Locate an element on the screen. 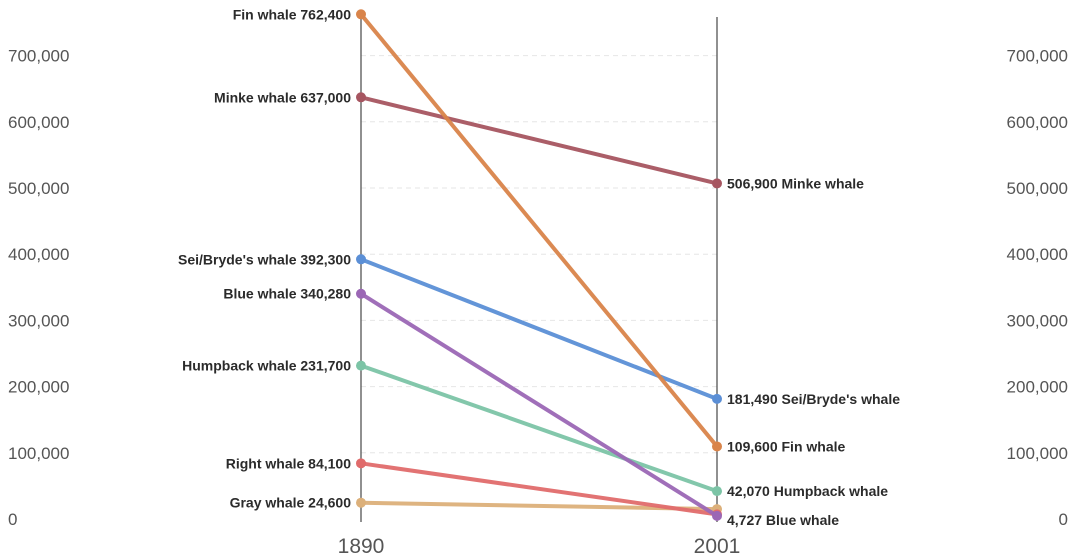 This screenshot has width=1075, height=555. series-line-right-whale is located at coordinates (539, 489).